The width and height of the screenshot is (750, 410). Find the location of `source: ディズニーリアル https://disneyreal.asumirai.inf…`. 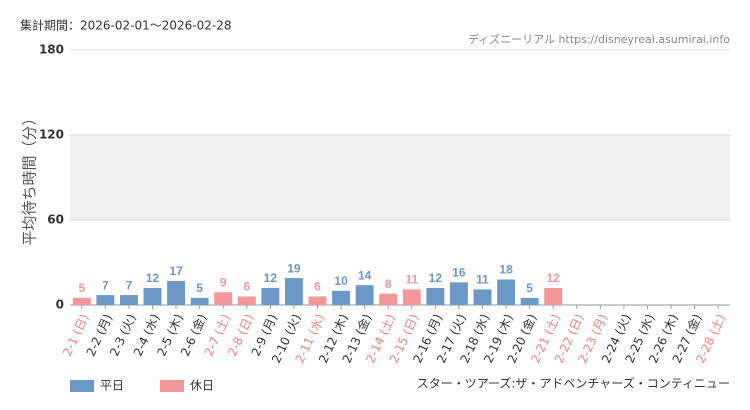

source: ディズニーリアル https://disneyreal.asumirai.inf… is located at coordinates (599, 39).